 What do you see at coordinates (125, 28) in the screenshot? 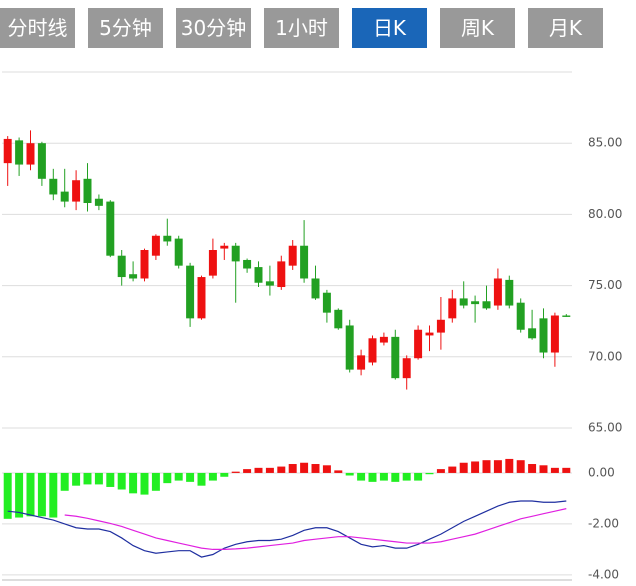
I see `tab: 5分钟` at bounding box center [125, 28].